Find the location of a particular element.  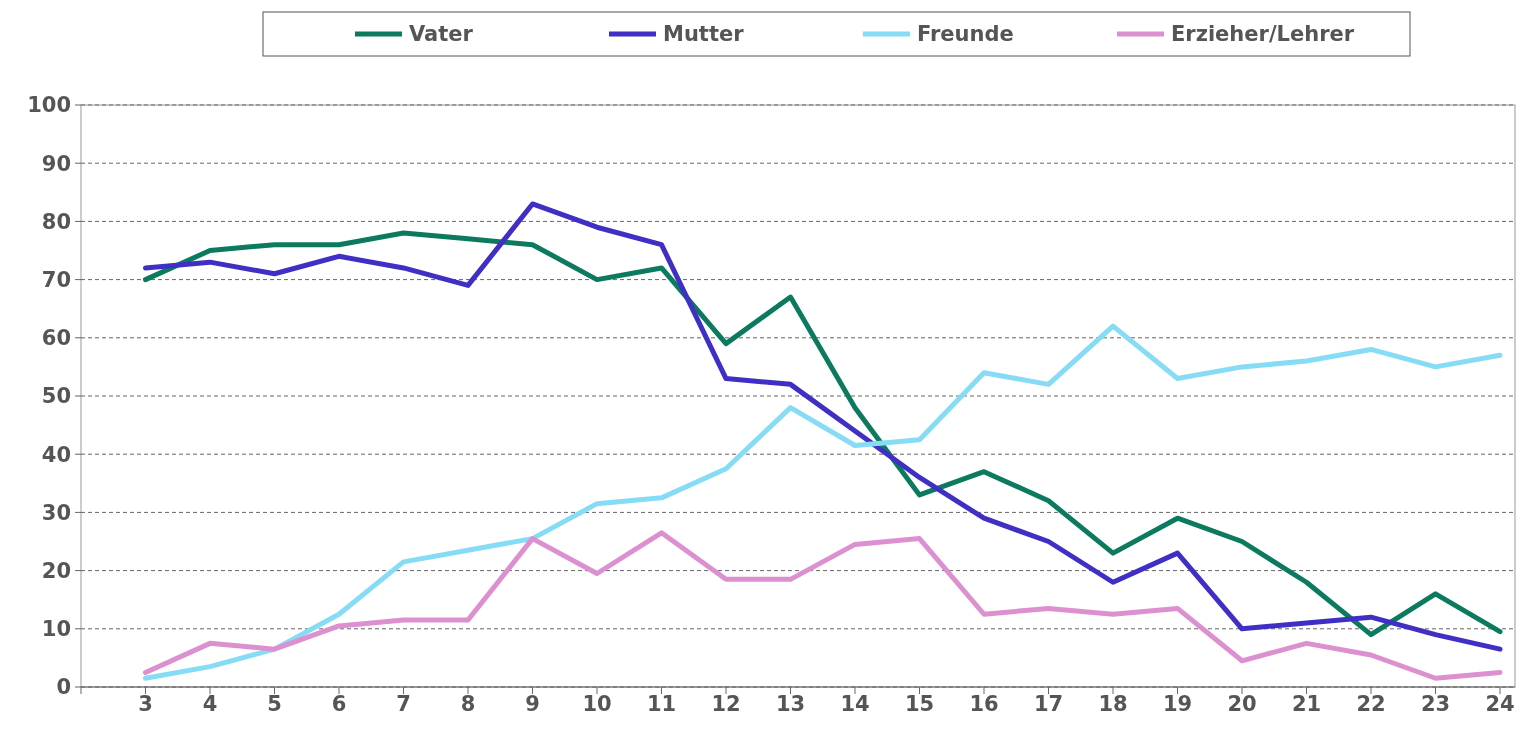

x-tick-label: 19 is located at coordinates (1177, 704).